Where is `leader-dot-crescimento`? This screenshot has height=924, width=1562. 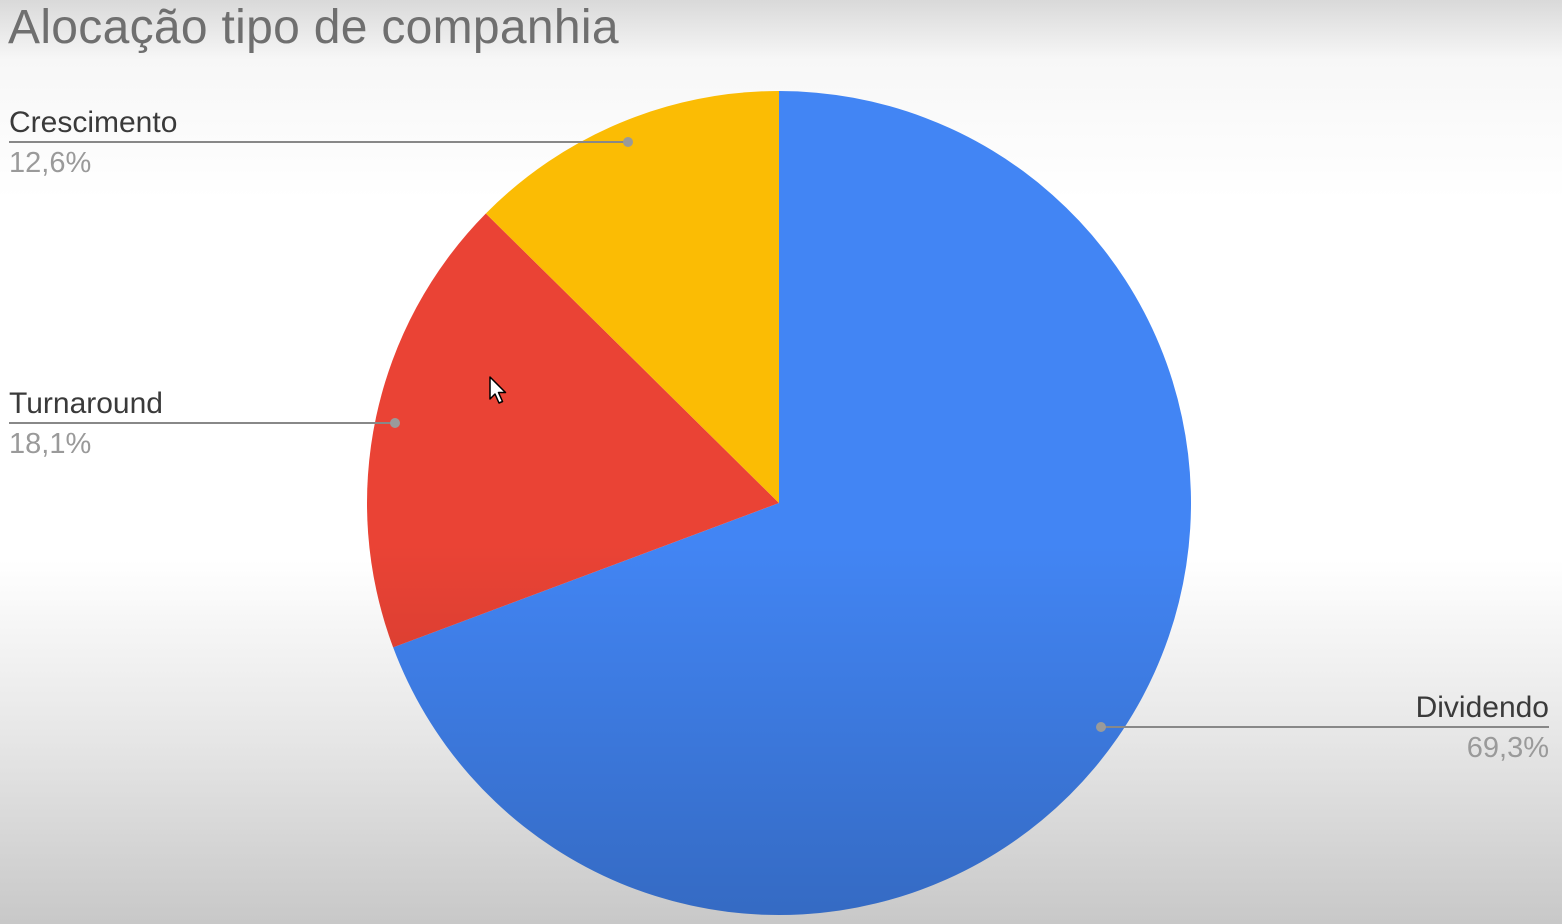 leader-dot-crescimento is located at coordinates (628, 142).